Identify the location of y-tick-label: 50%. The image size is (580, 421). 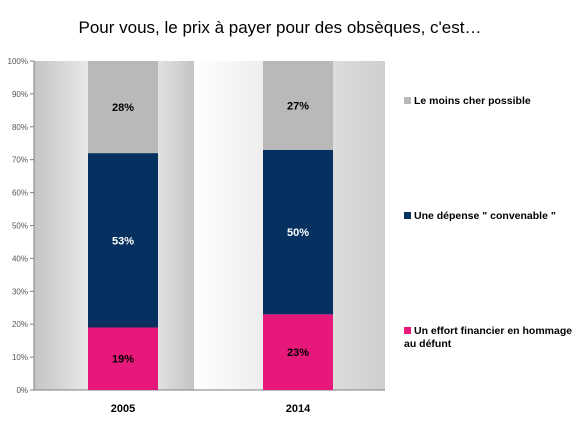
(20, 226).